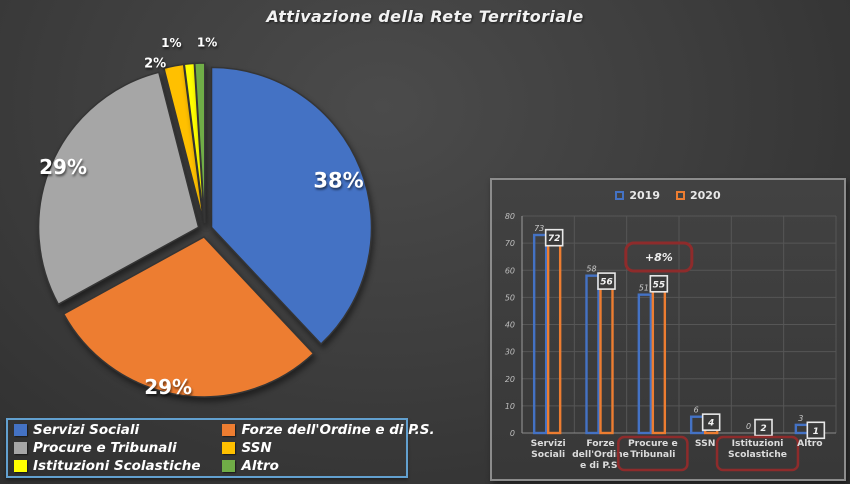  Describe the element at coordinates (554, 335) in the screenshot. I see `bar-2020-servizi-sociali` at that location.